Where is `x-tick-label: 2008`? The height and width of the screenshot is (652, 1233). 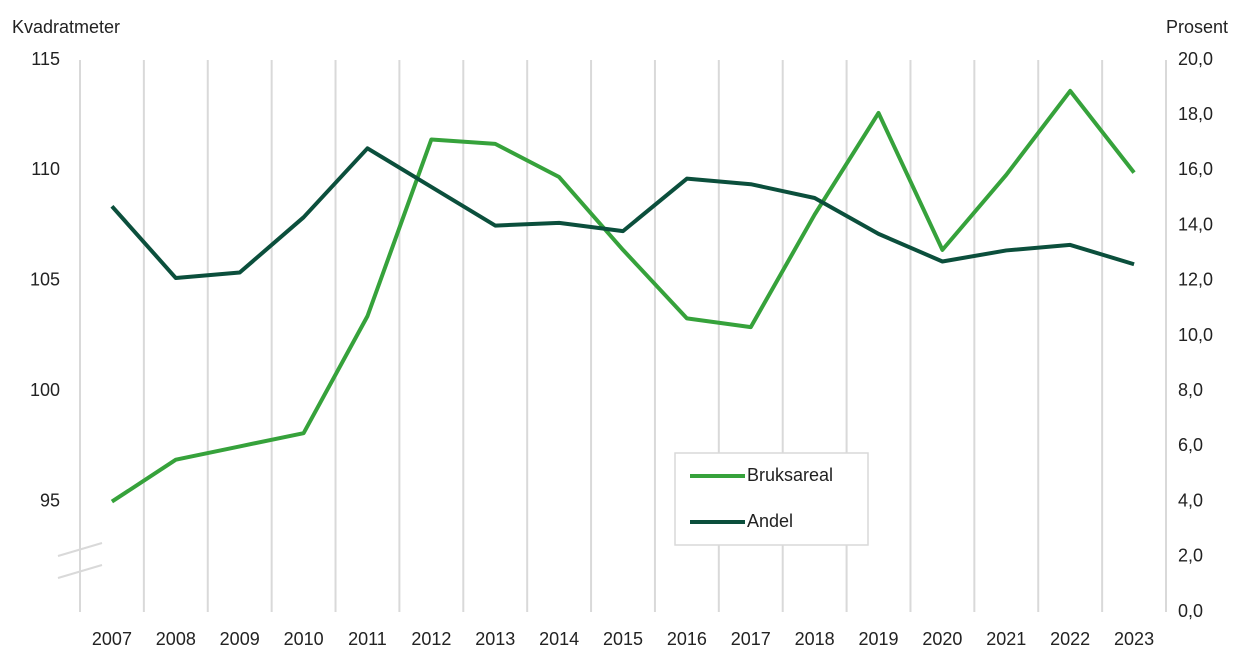 x-tick-label: 2008 is located at coordinates (176, 639).